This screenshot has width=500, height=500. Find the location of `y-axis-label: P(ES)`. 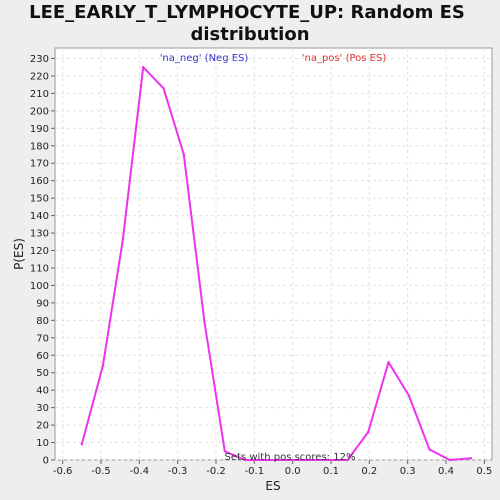

y-axis-label: P(ES) is located at coordinates (19, 254).